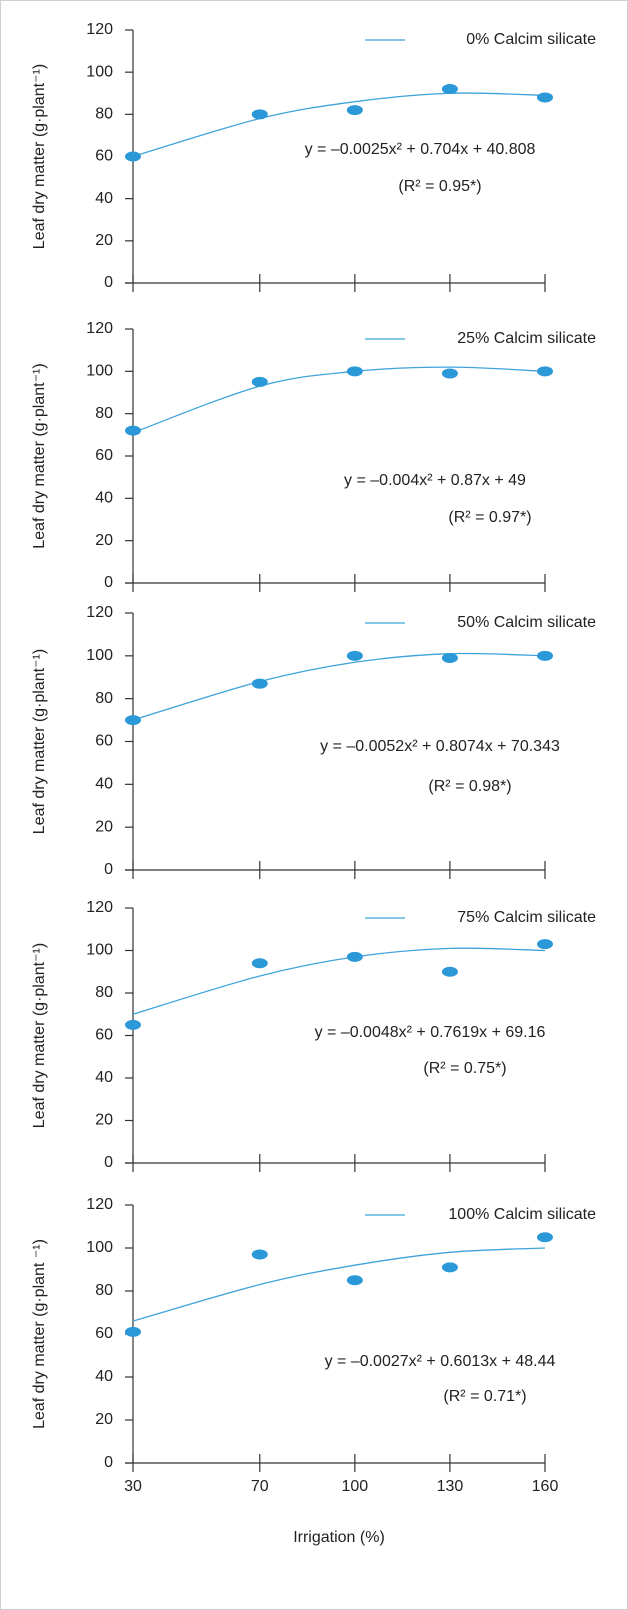 This screenshot has height=1610, width=628. Describe the element at coordinates (531, 39) in the screenshot. I see `legend-label: 0% Calcim silicate` at that location.